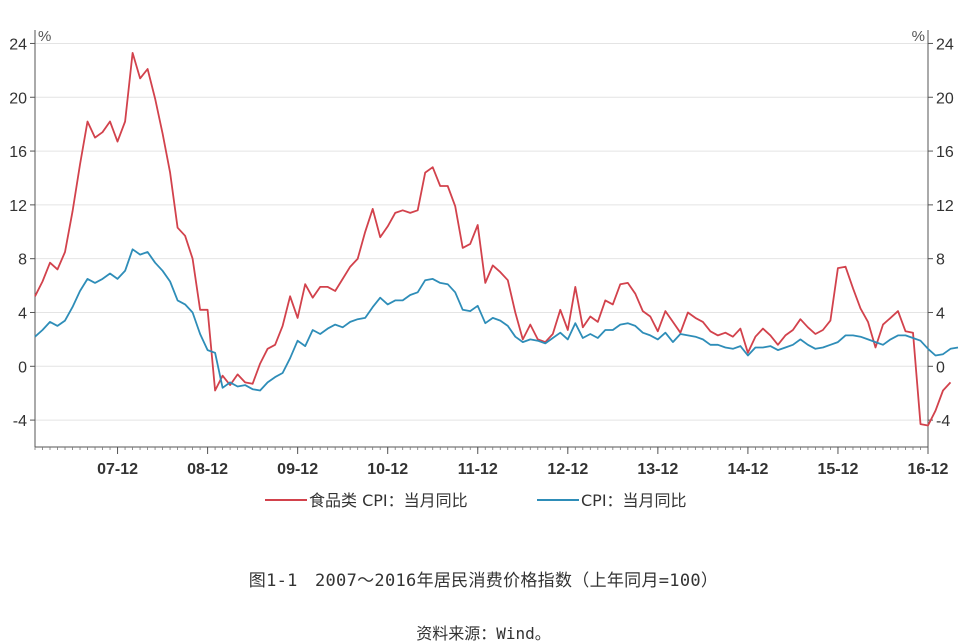 The height and width of the screenshot is (644, 967). I want to click on y-tick-label-left: 8, so click(22, 260).